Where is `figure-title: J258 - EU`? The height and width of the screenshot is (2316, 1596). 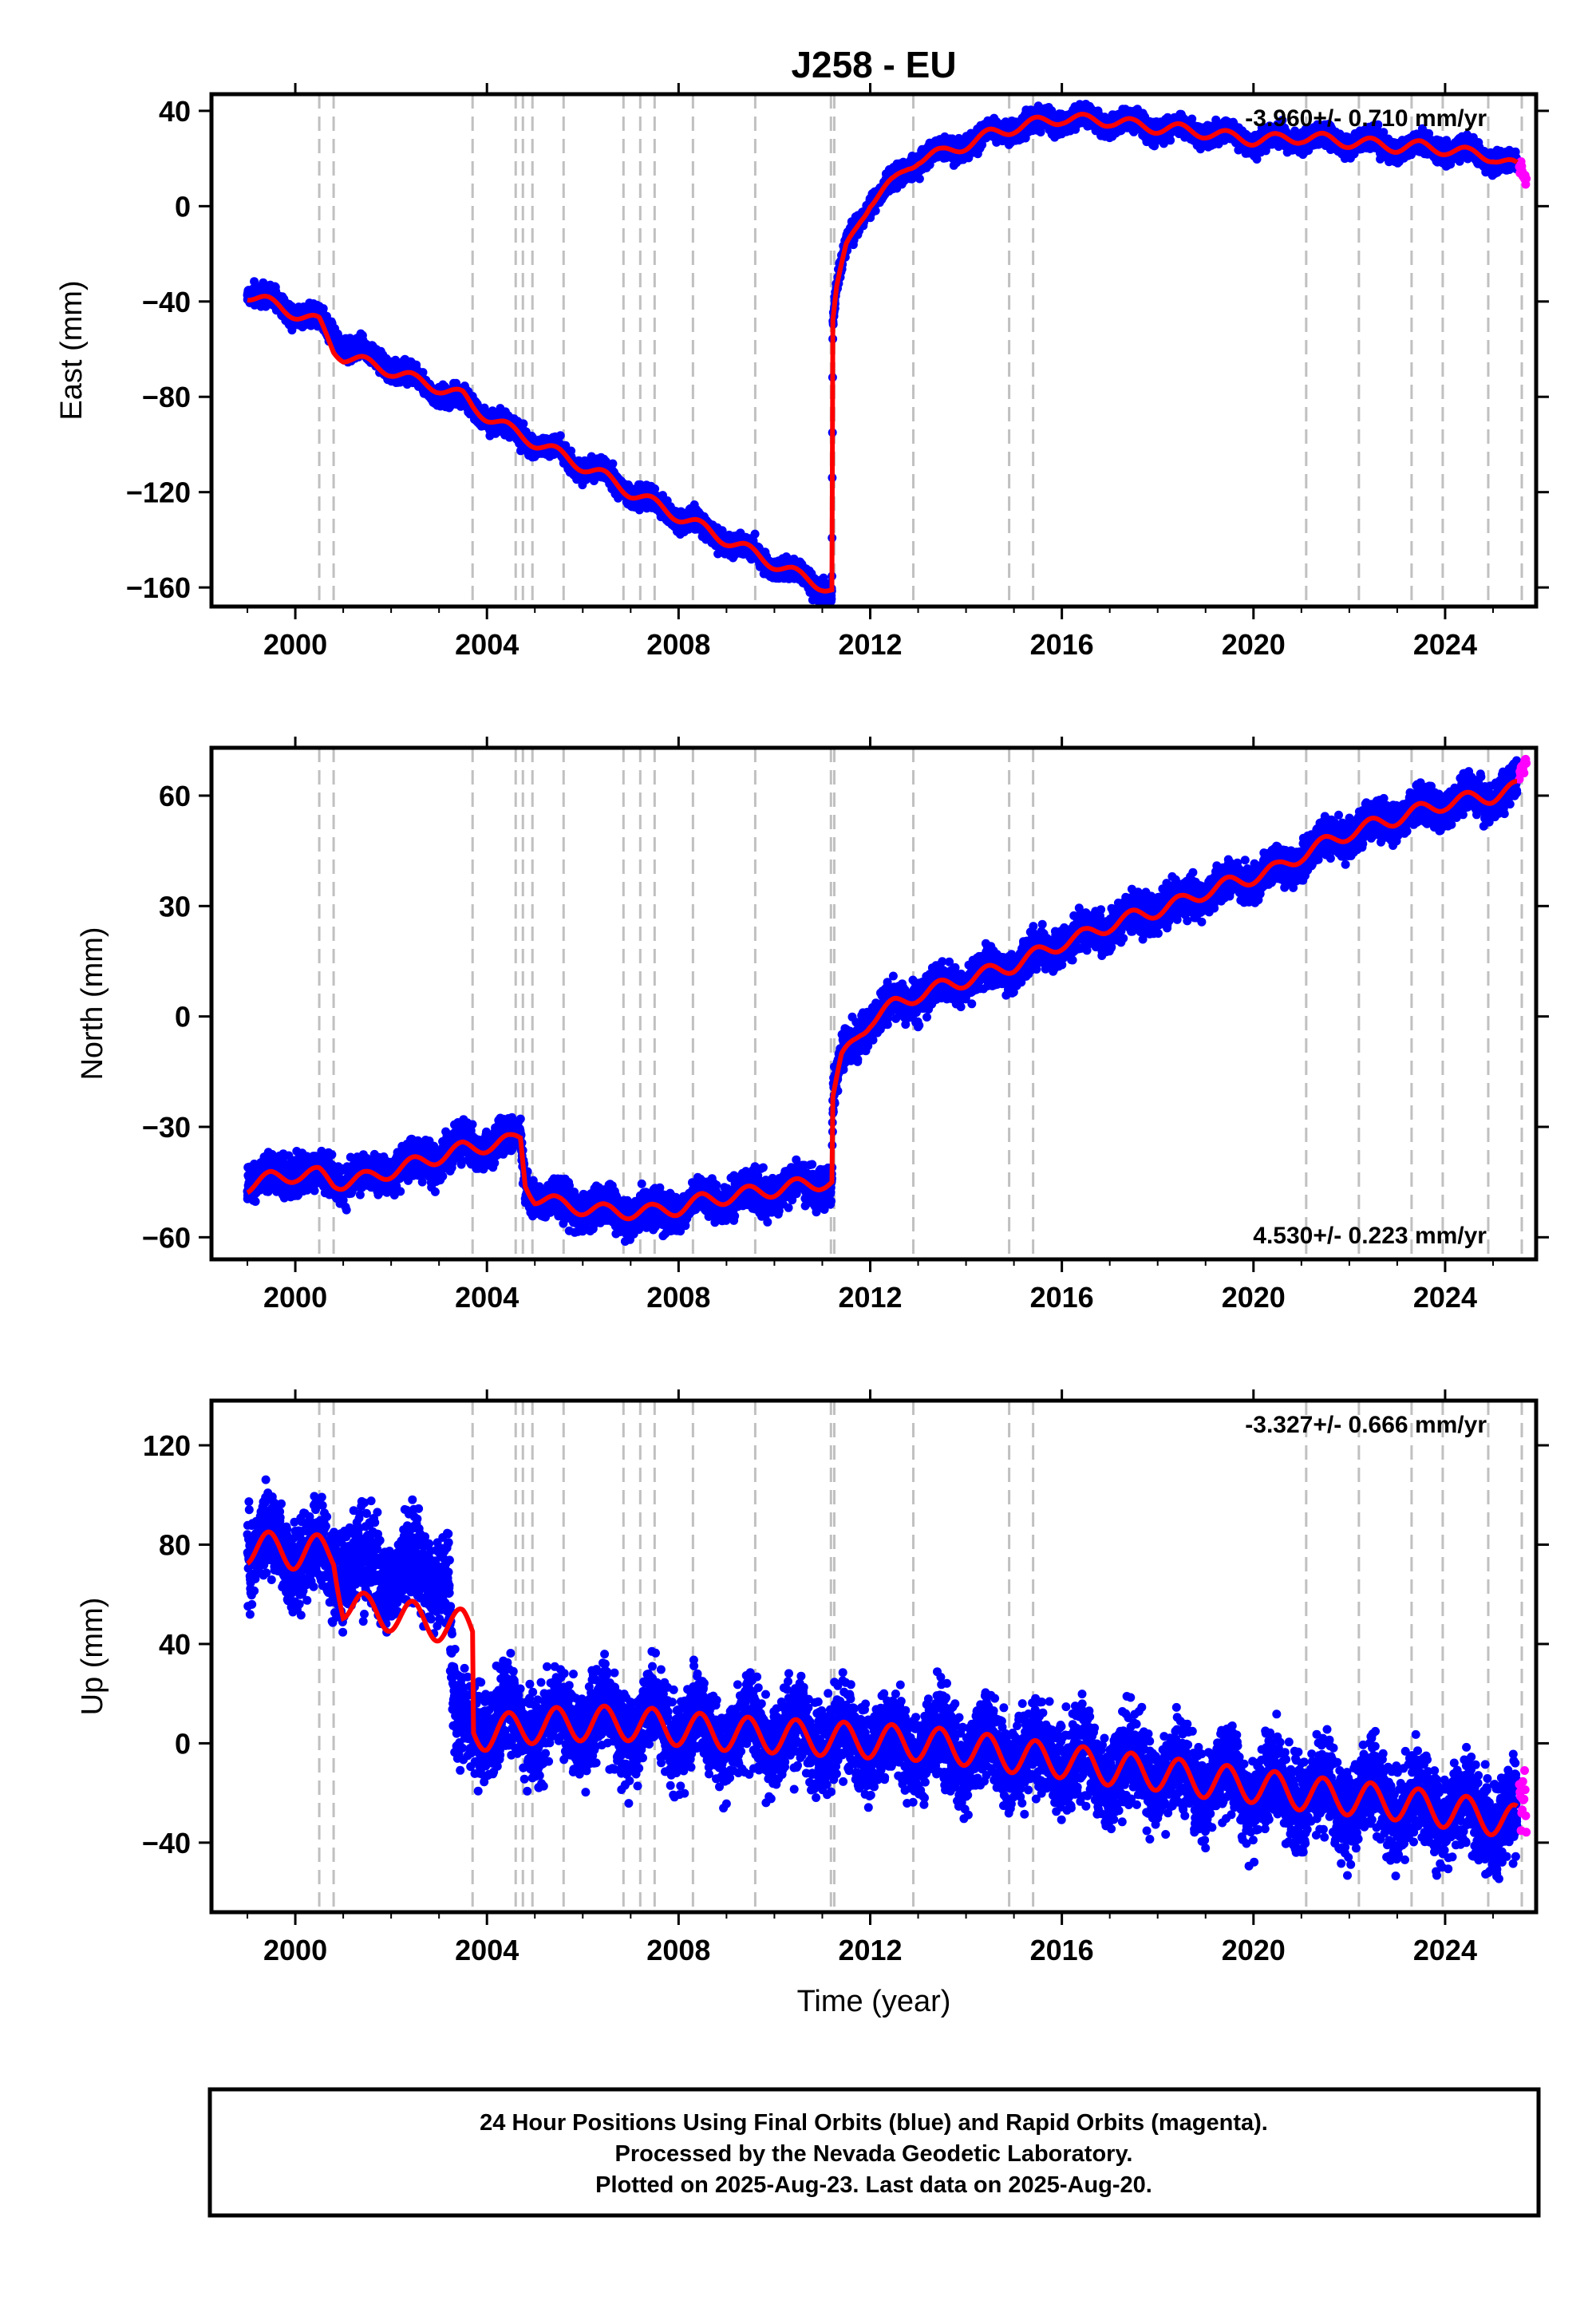 figure-title: J258 - EU is located at coordinates (873, 64).